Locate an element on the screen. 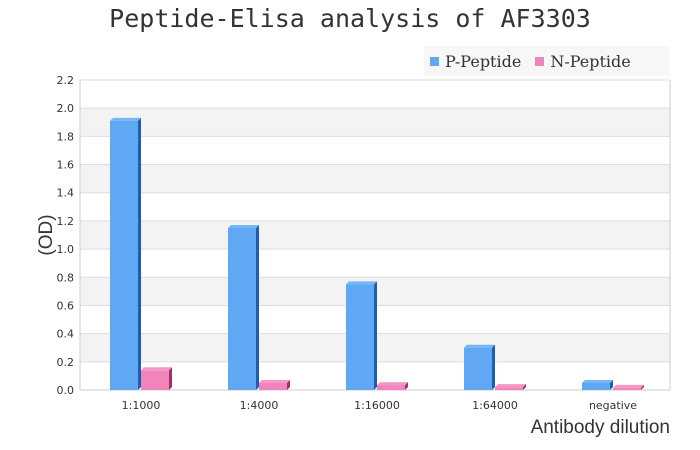 The width and height of the screenshot is (700, 450). y-tick-label: 1.4 is located at coordinates (66, 193).